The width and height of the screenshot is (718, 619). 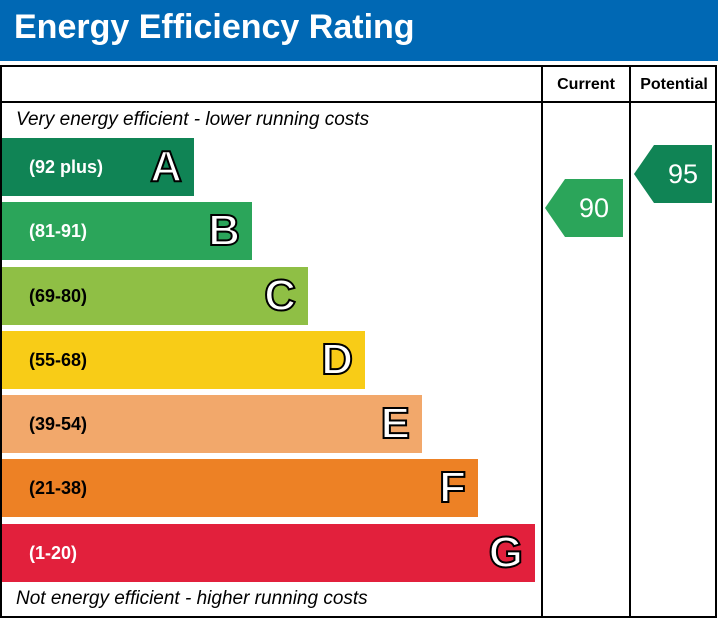 What do you see at coordinates (58, 488) in the screenshot?
I see `band-f-range: (21-38)` at bounding box center [58, 488].